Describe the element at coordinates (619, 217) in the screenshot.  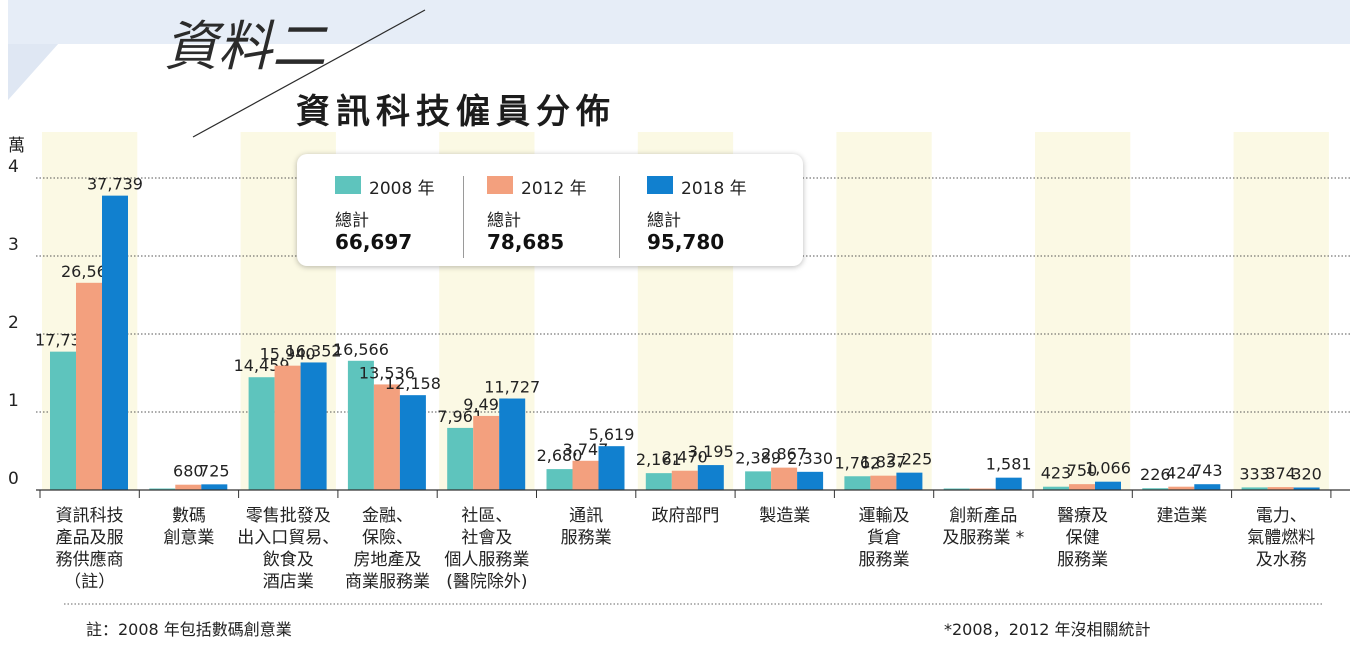
I see `legend-divider` at that location.